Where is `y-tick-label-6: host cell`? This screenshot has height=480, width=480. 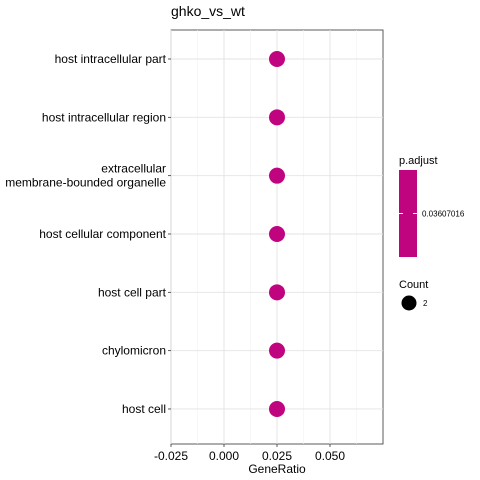 y-tick-label-6: host cell is located at coordinates (144, 409).